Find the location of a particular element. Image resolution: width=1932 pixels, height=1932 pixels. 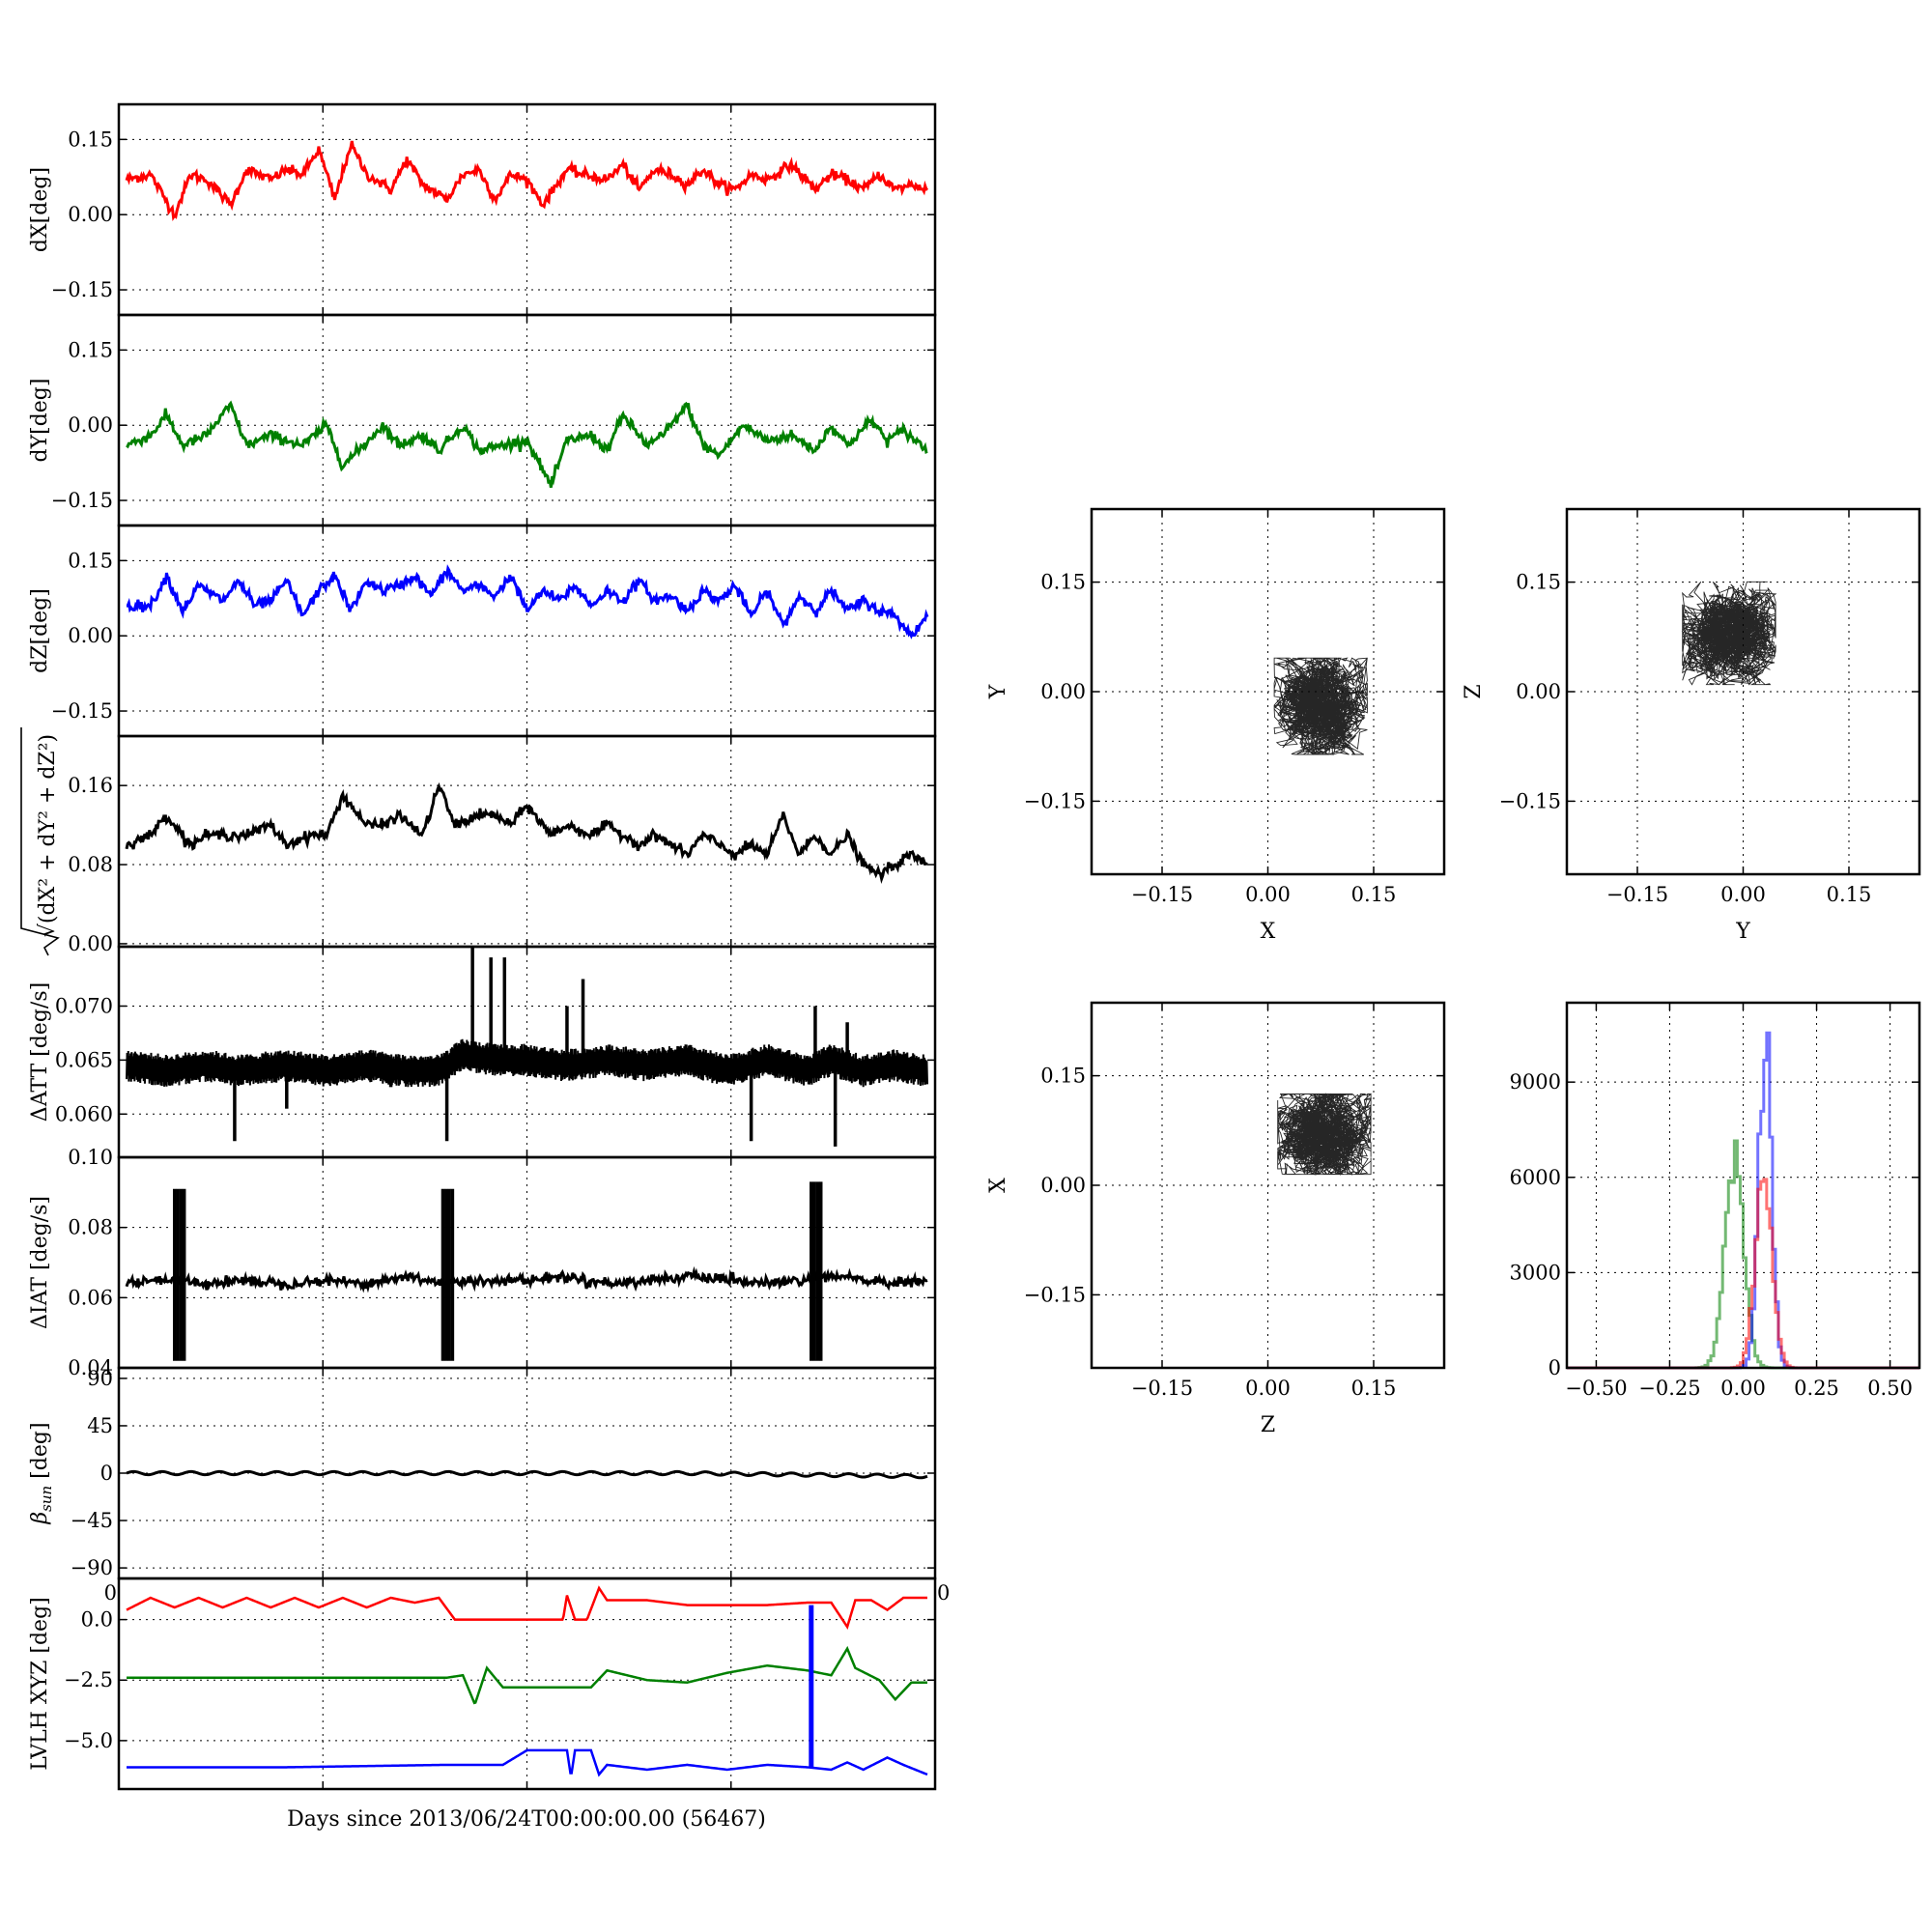

y-tick-label: 45 is located at coordinates (100, 1425).